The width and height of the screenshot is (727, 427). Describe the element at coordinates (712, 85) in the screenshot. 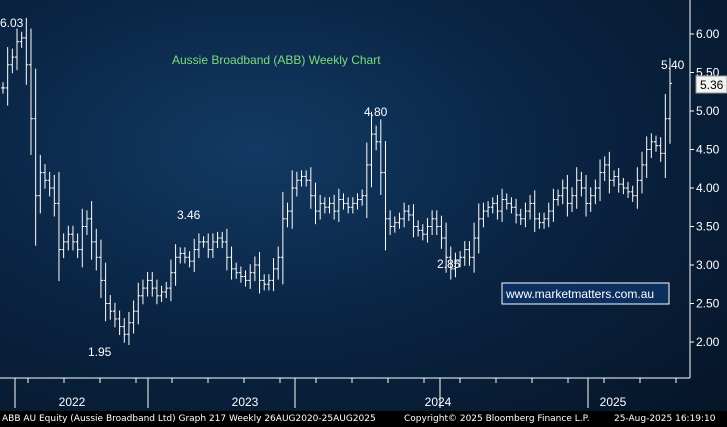

I see `last-price-label: 5.36` at that location.